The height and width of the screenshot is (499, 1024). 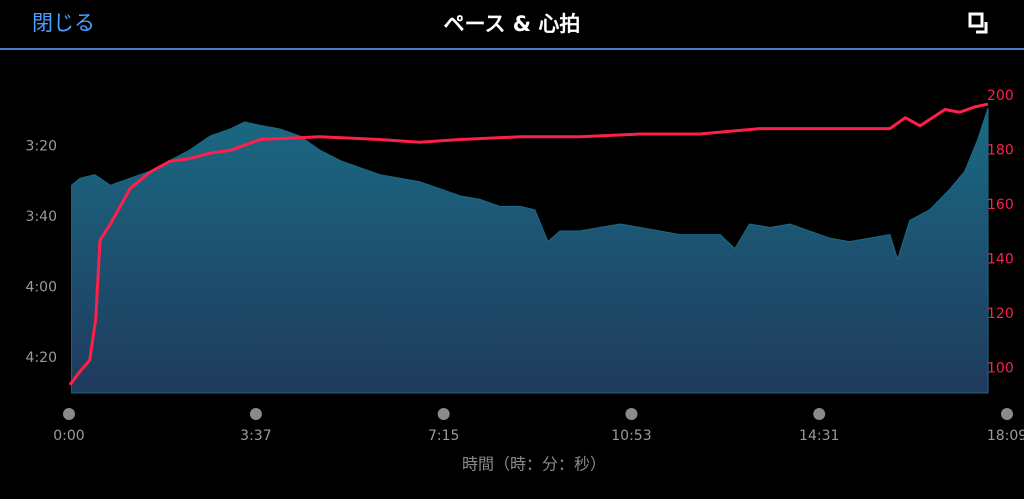 I want to click on x-tick-label: 0:00, so click(x=68, y=436).